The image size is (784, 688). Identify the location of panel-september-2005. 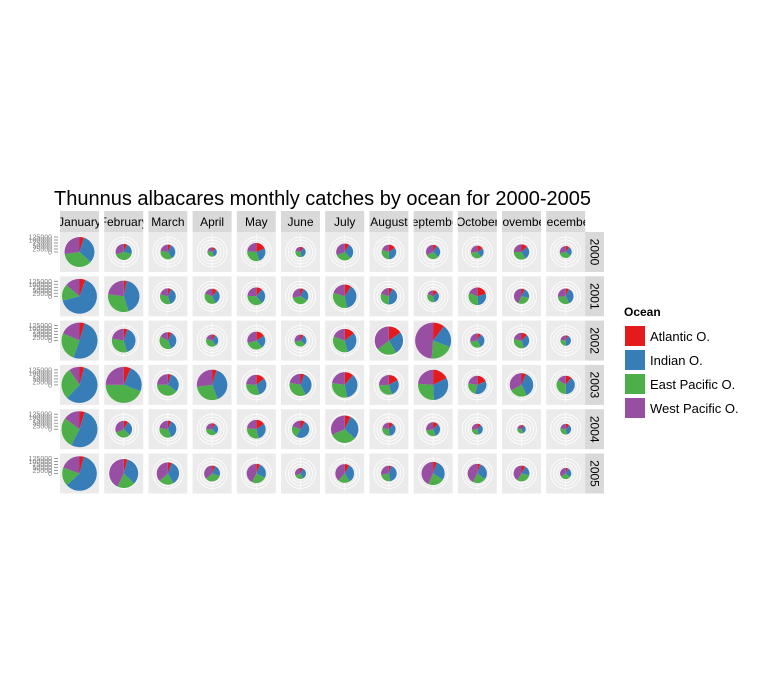
(433, 473).